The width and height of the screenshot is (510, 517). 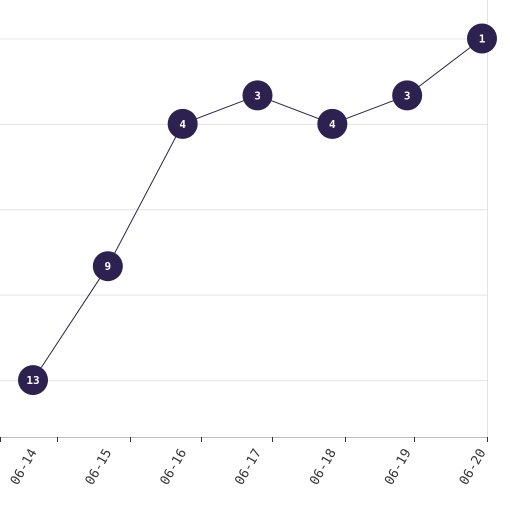 I want to click on data-point-label: 9, so click(x=108, y=266).